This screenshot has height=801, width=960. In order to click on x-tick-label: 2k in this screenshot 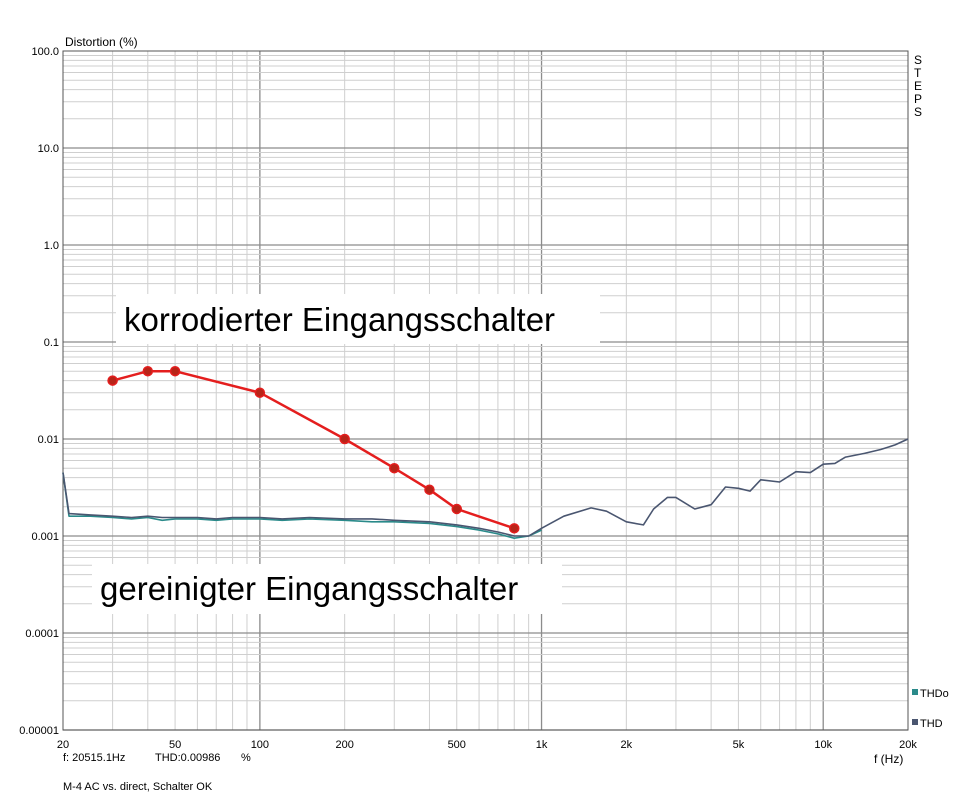, I will do `click(627, 745)`.